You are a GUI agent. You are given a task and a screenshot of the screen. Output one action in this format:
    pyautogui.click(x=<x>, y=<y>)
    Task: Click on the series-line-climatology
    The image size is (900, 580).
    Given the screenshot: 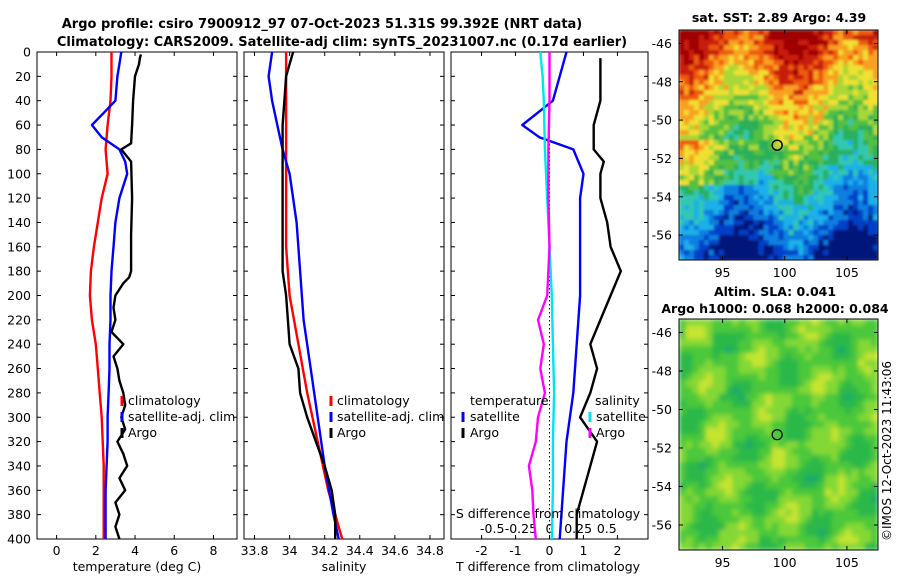 What is the action you would take?
    pyautogui.click(x=100, y=295)
    